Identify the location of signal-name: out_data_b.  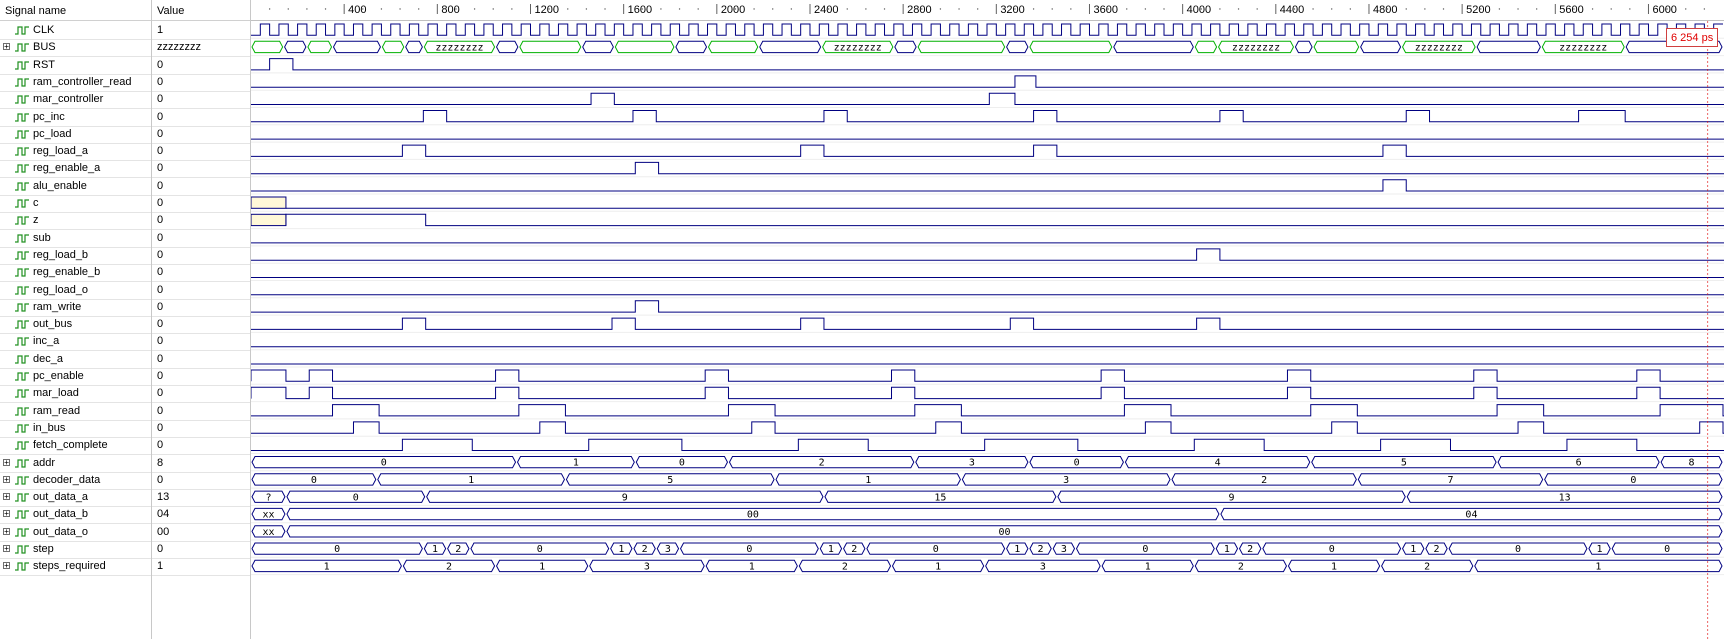
(61, 514).